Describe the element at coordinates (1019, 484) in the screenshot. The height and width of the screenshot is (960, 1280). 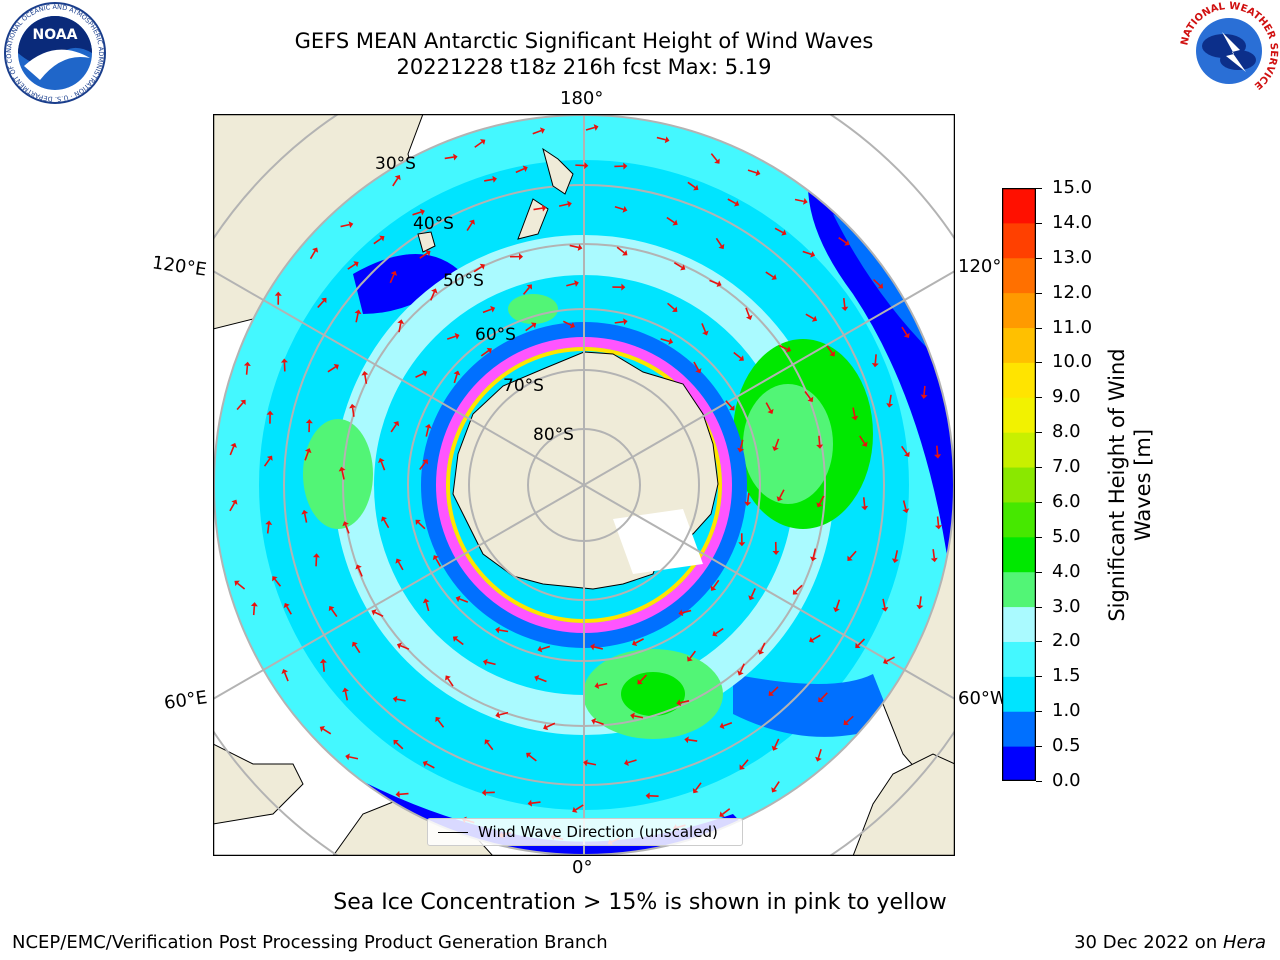
I see `colorbar` at that location.